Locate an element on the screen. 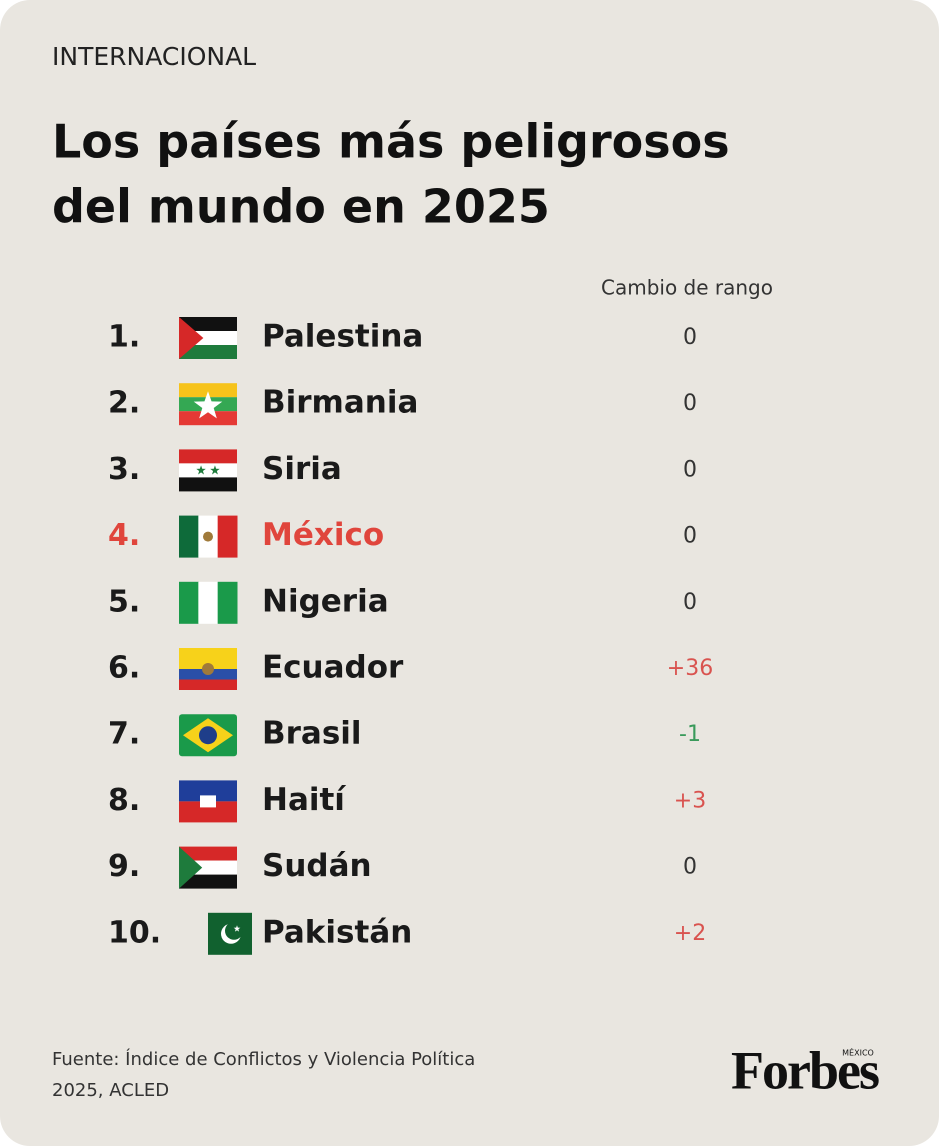  title: del mundo en 2025 is located at coordinates (301, 207).